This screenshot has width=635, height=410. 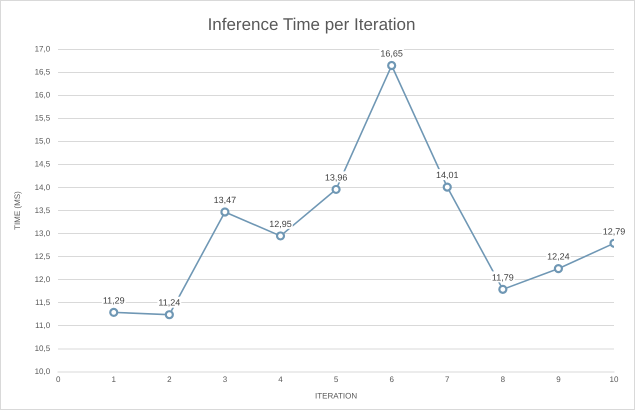 I want to click on y-tick-label: 10,5, so click(x=42, y=348).